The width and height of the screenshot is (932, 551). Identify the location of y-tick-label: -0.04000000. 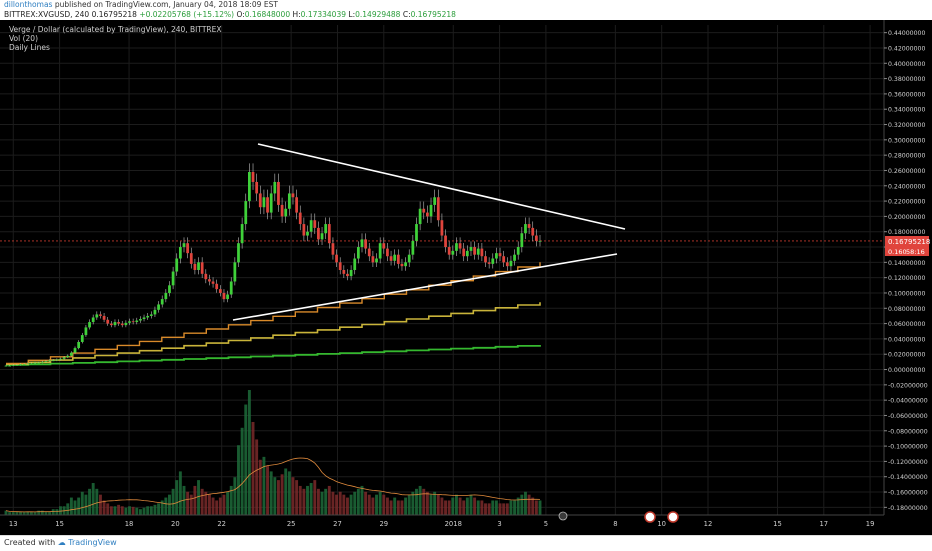
(908, 401).